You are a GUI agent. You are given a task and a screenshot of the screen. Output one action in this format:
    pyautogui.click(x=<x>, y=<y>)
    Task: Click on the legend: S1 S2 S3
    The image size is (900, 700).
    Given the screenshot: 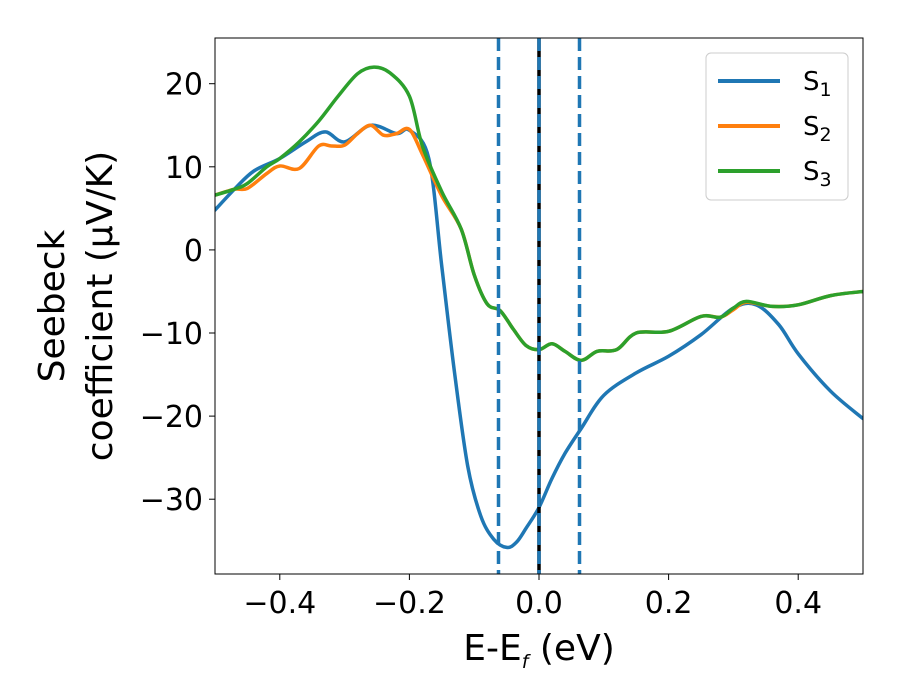 What is the action you would take?
    pyautogui.click(x=777, y=126)
    